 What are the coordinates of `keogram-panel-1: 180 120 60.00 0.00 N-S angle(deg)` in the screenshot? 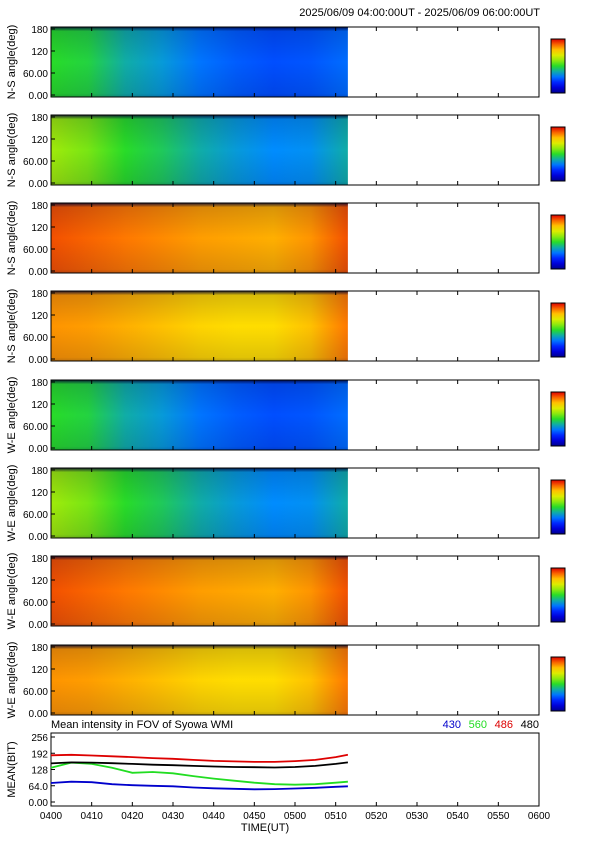 It's located at (286, 63).